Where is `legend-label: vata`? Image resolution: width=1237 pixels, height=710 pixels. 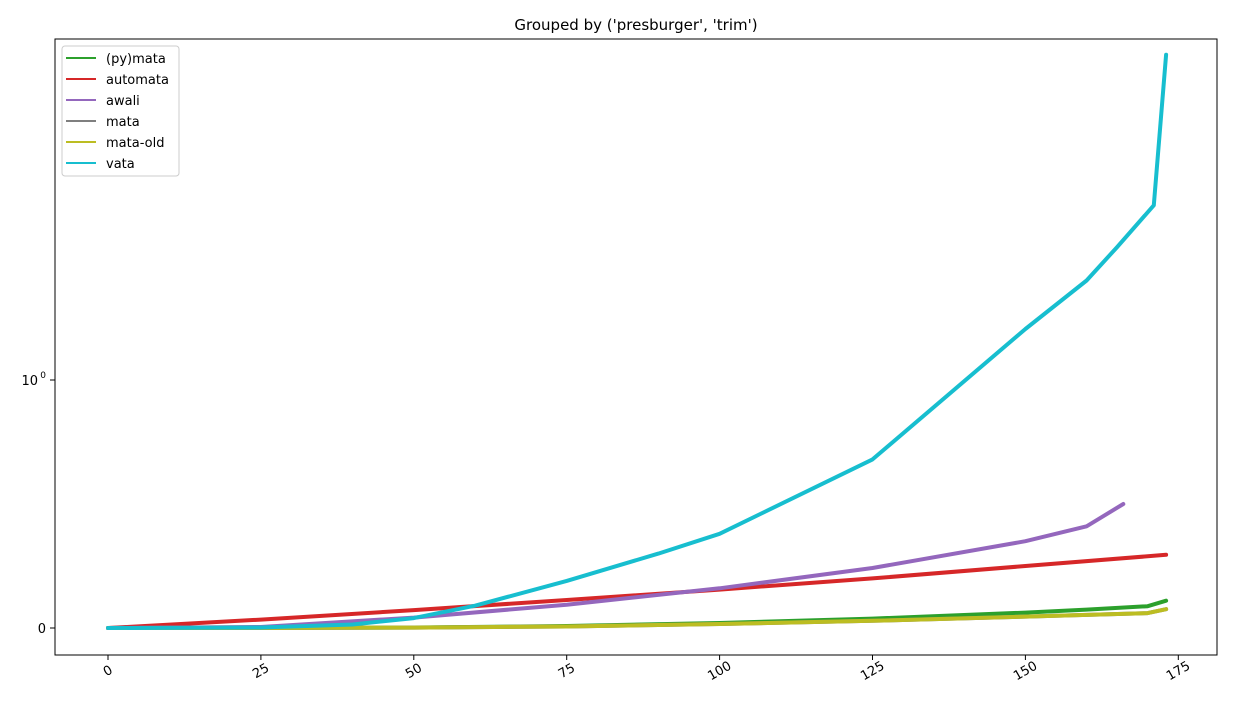
legend-label: vata is located at coordinates (120, 164).